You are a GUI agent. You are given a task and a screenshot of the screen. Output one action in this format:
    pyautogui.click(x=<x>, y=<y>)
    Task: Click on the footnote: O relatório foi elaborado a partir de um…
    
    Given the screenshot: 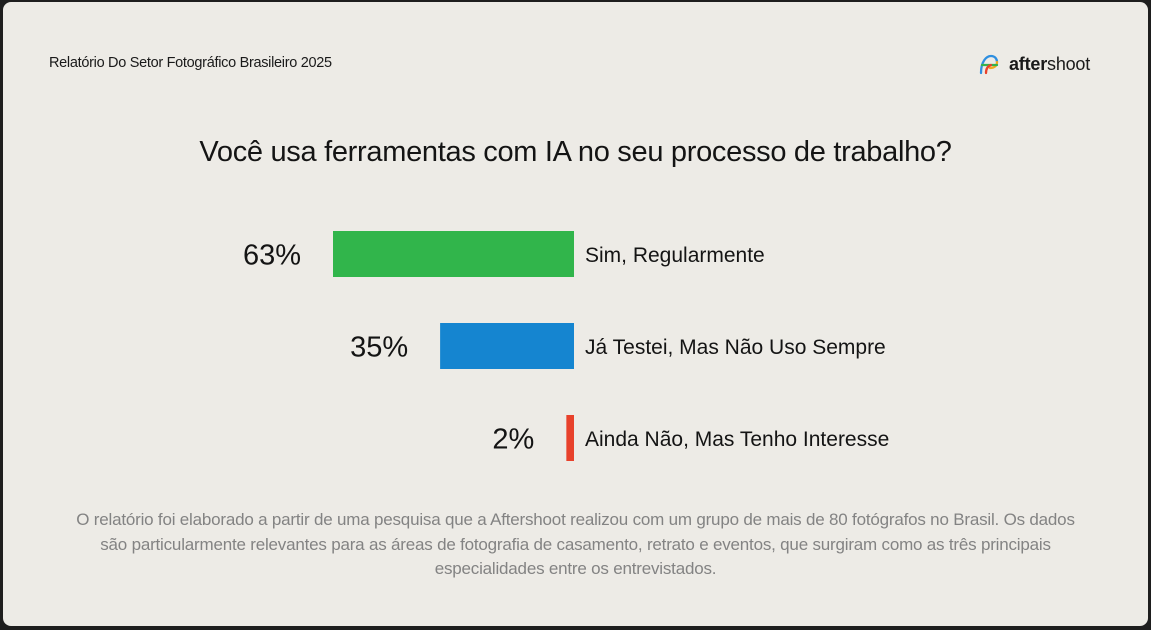 What is the action you would take?
    pyautogui.click(x=575, y=544)
    